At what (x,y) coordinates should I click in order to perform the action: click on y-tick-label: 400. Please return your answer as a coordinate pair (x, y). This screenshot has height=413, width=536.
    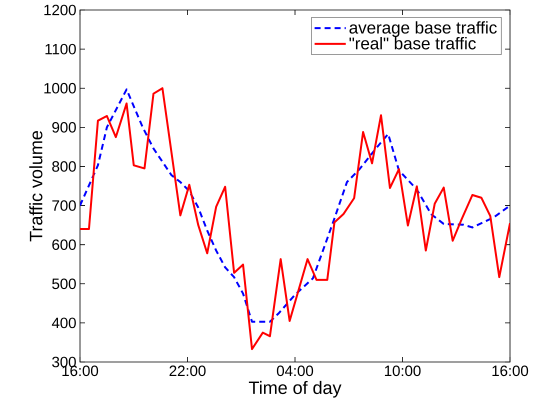
    Looking at the image, I should click on (64, 323).